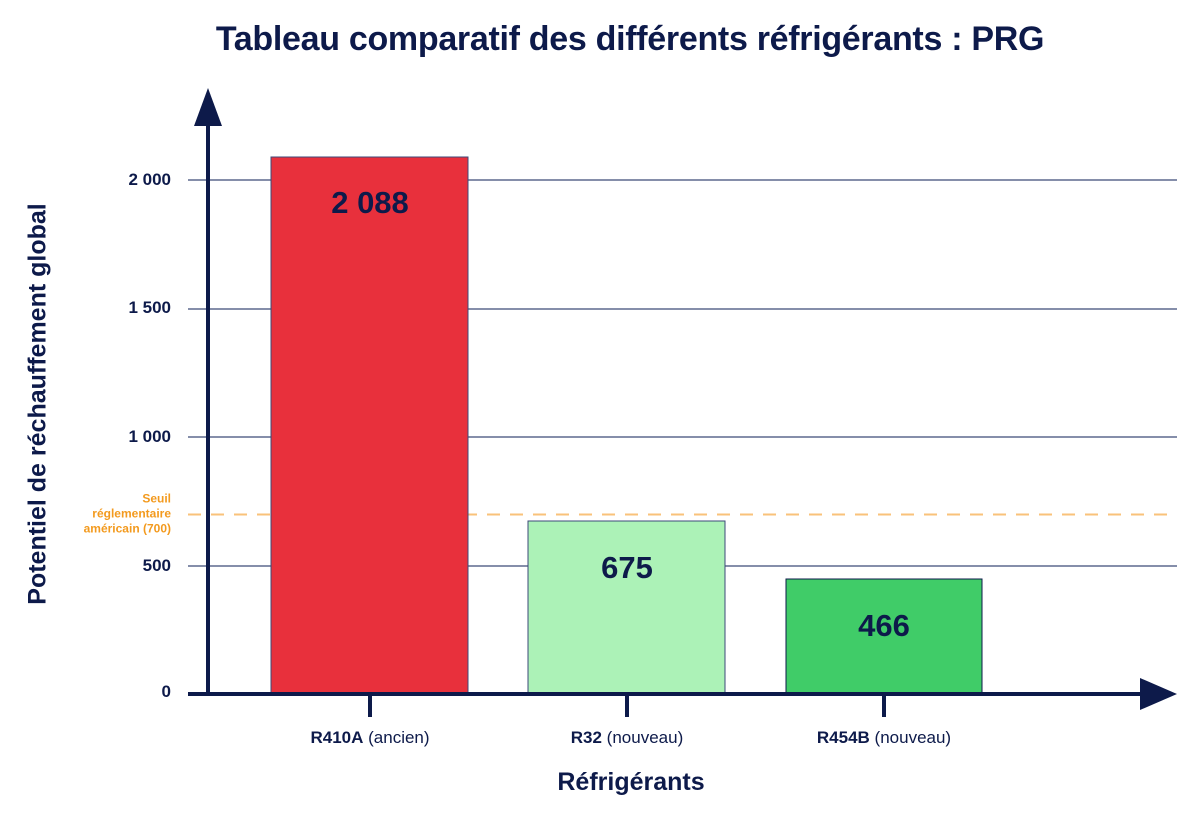  I want to click on bar-r32, so click(626, 607).